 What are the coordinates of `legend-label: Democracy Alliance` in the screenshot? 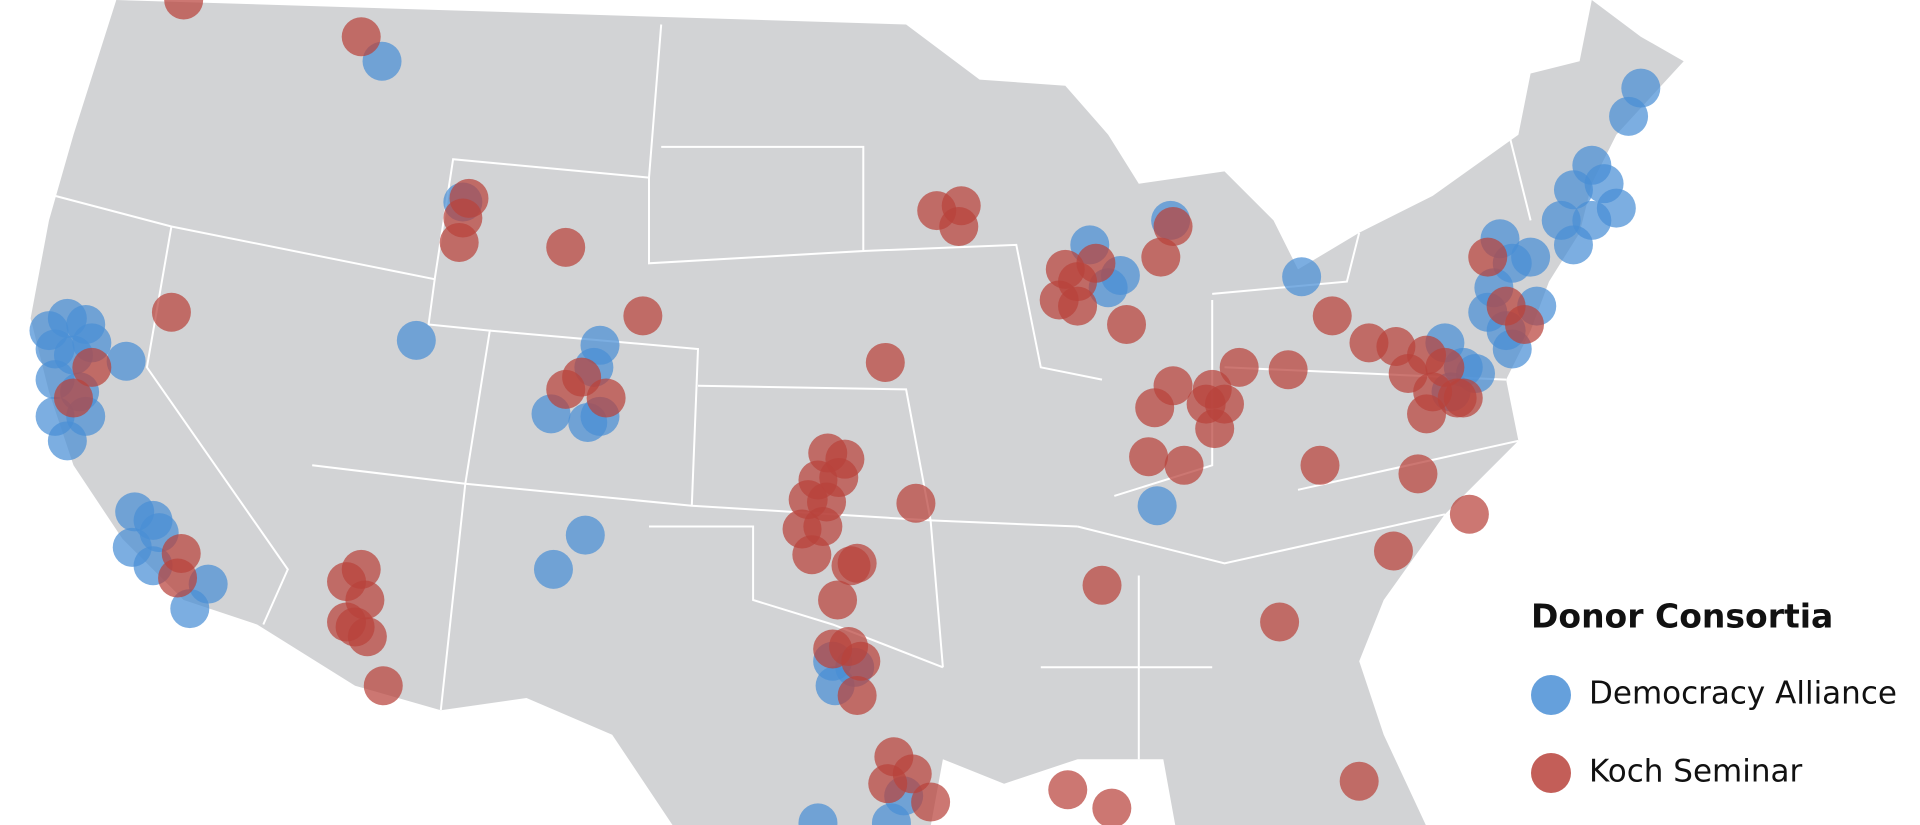 It's located at (1743, 694).